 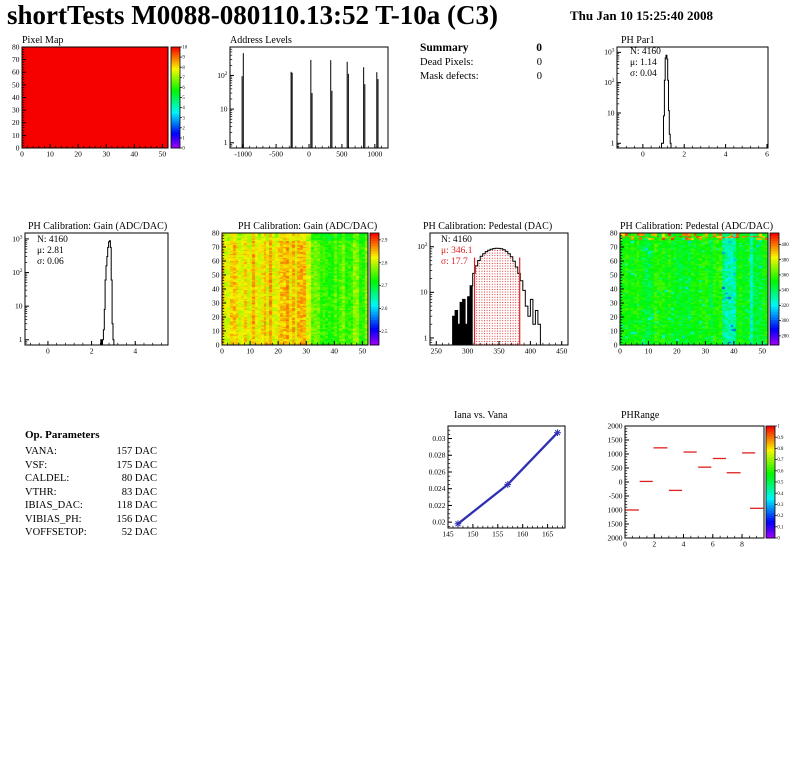 What do you see at coordinates (50, 262) in the screenshot?
I see `stat-line: σ: 0.06` at bounding box center [50, 262].